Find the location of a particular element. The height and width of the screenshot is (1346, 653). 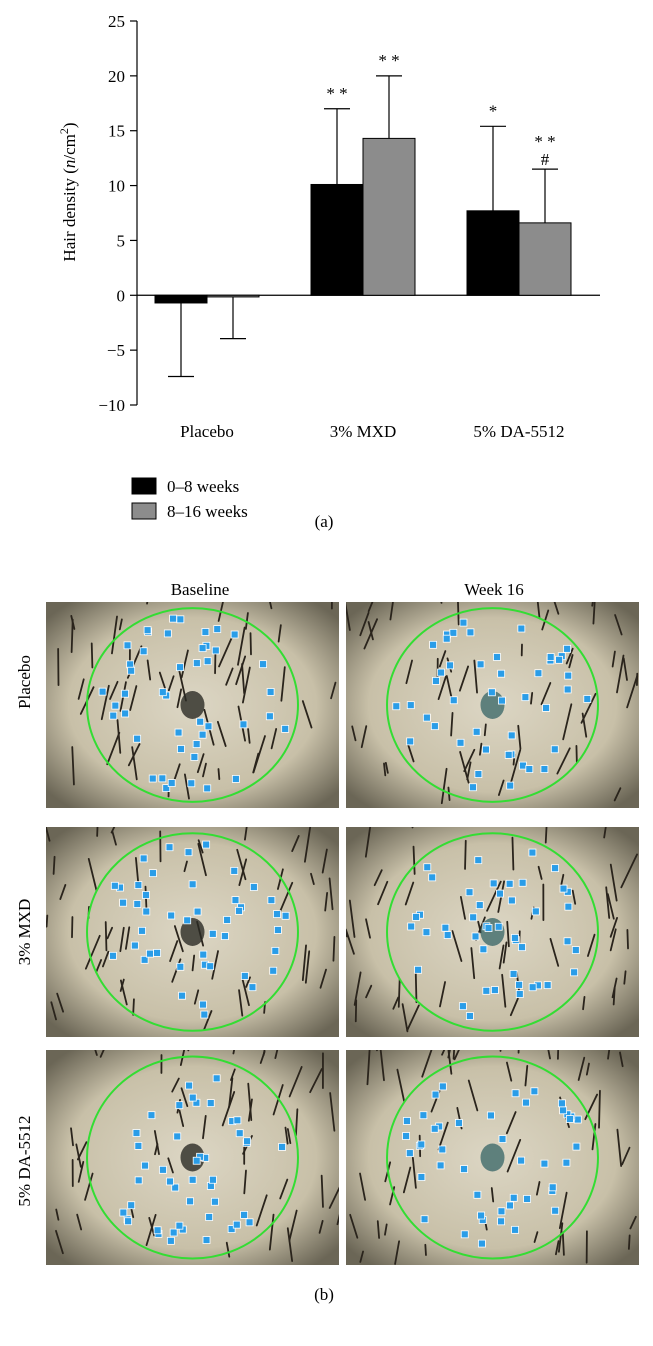

y-tick-label: −5 is located at coordinates (116, 350).